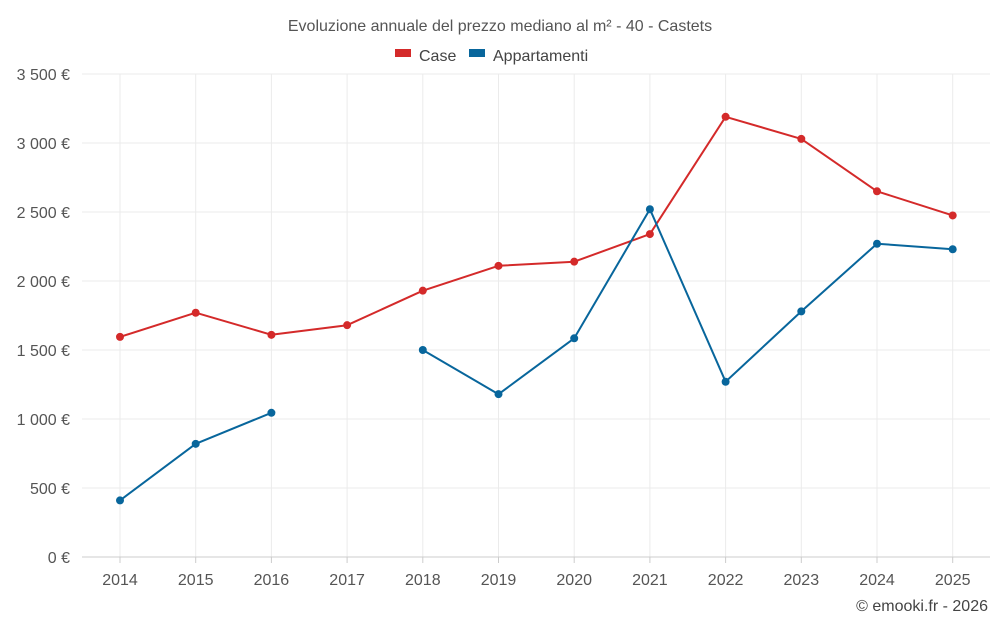 Image resolution: width=1000 pixels, height=625 pixels. Describe the element at coordinates (540, 56) in the screenshot. I see `legend-label-appartamenti: Appartamenti` at that location.